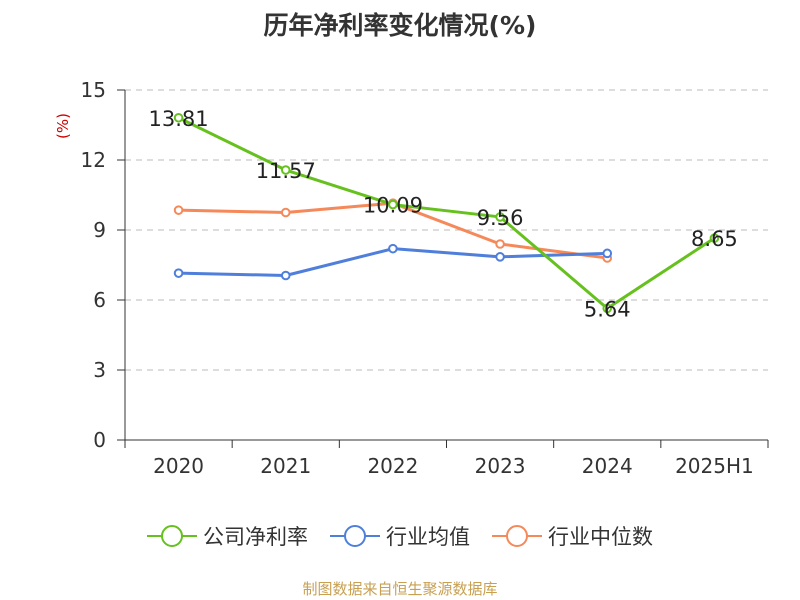  Describe the element at coordinates (99, 370) in the screenshot. I see `y-tick-label: 3` at that location.